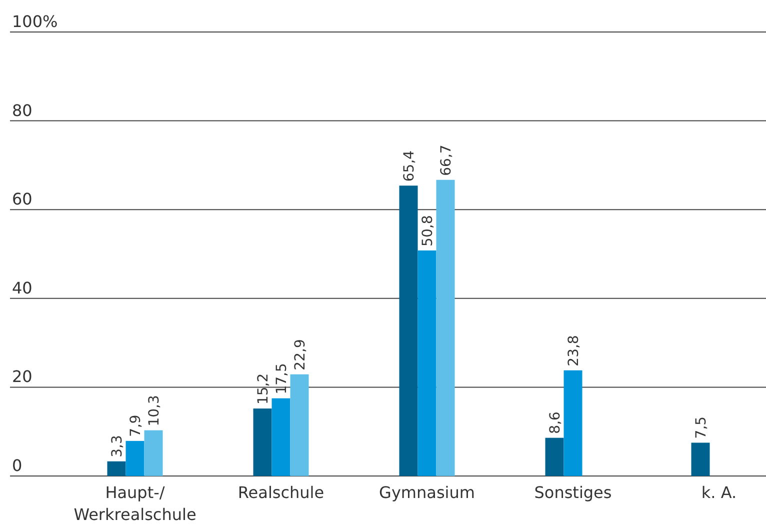 The height and width of the screenshot is (526, 766). I want to click on data-label: 7,9, so click(136, 425).